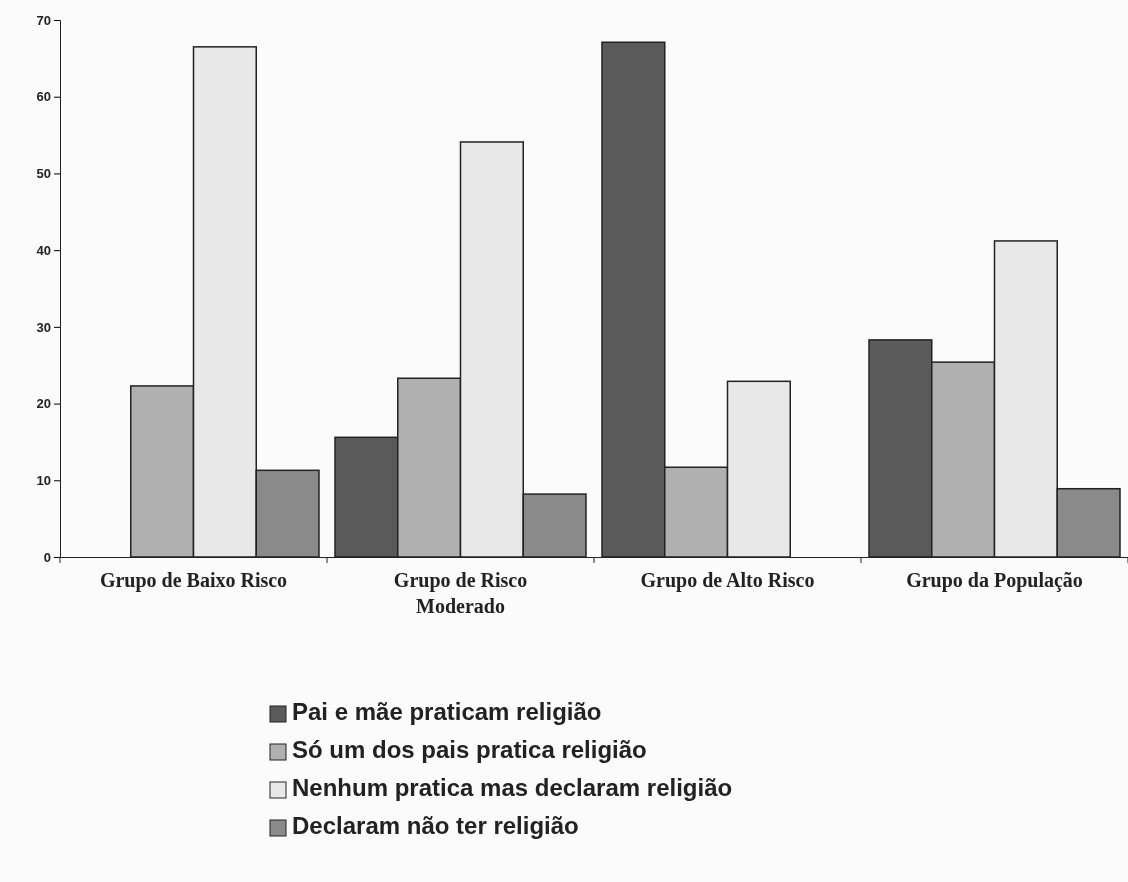 This screenshot has height=882, width=1128. I want to click on legend-label: Nenhum pratica mas declaram religião, so click(512, 787).